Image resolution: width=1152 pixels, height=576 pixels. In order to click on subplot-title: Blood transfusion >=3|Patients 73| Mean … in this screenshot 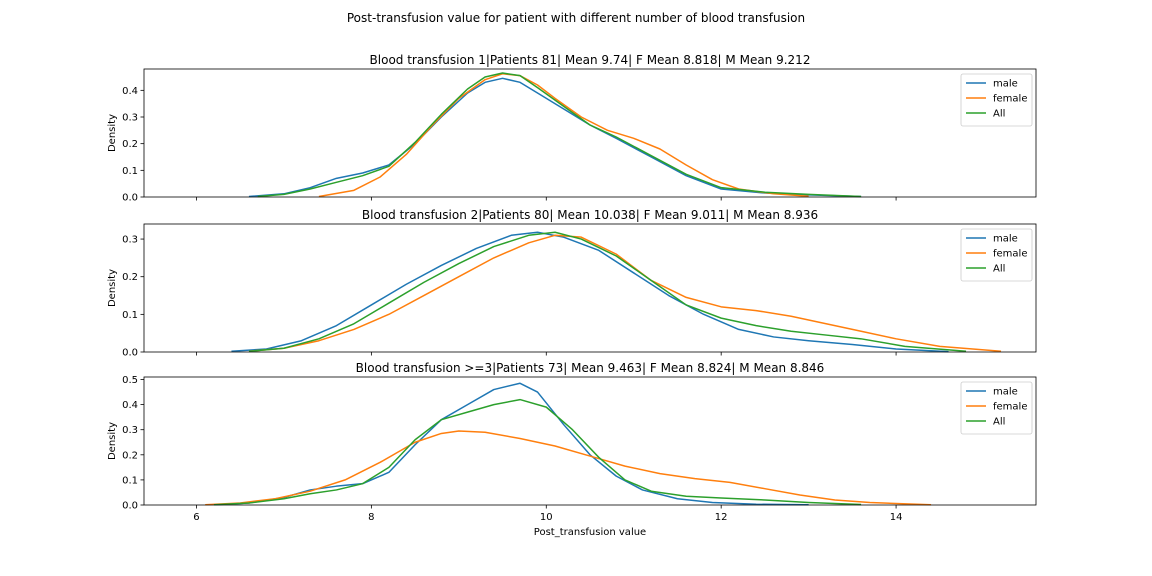, I will do `click(590, 368)`.